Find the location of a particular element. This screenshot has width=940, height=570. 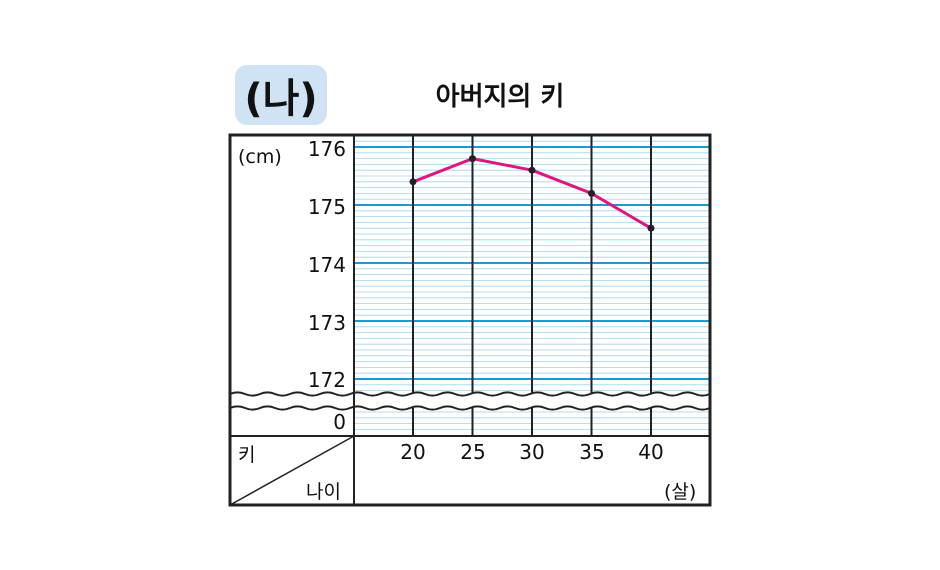

corner-diagonal is located at coordinates (292, 470).